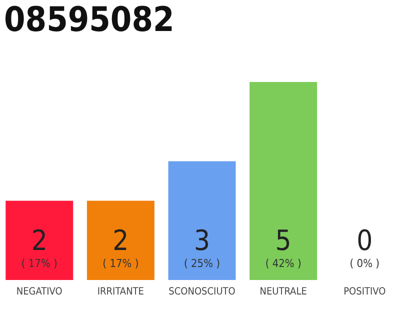 This screenshot has width=410, height=320. I want to click on annotation: ( 25% ), so click(202, 263).